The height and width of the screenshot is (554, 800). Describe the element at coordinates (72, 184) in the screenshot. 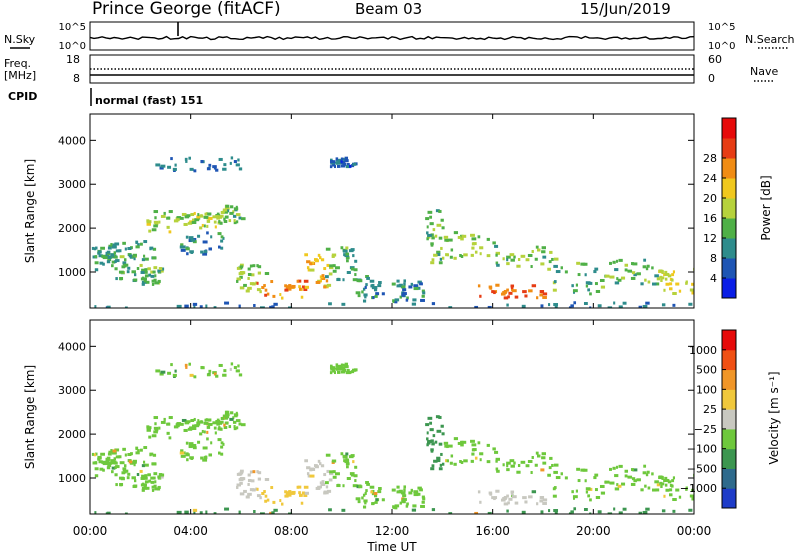

I see `power-ytick-label: 3000` at that location.